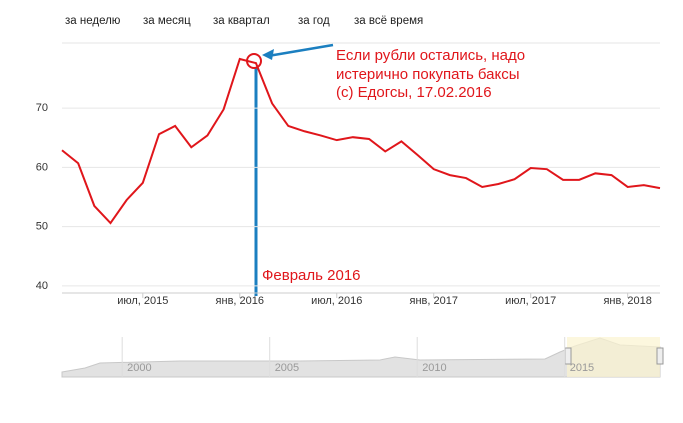  I want to click on x-tick-label: янв, 2017, so click(433, 301).